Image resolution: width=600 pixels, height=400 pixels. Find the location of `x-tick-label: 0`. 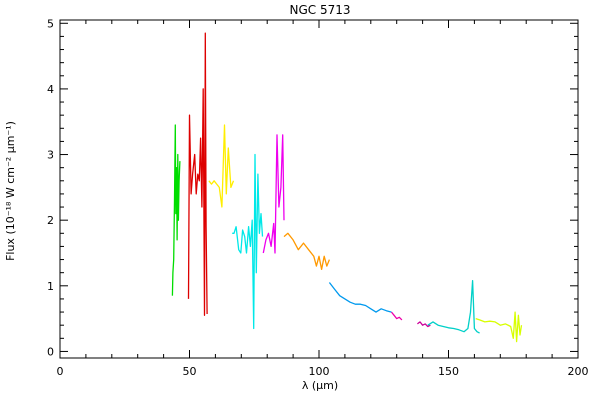

x-tick-label: 0 is located at coordinates (60, 371).